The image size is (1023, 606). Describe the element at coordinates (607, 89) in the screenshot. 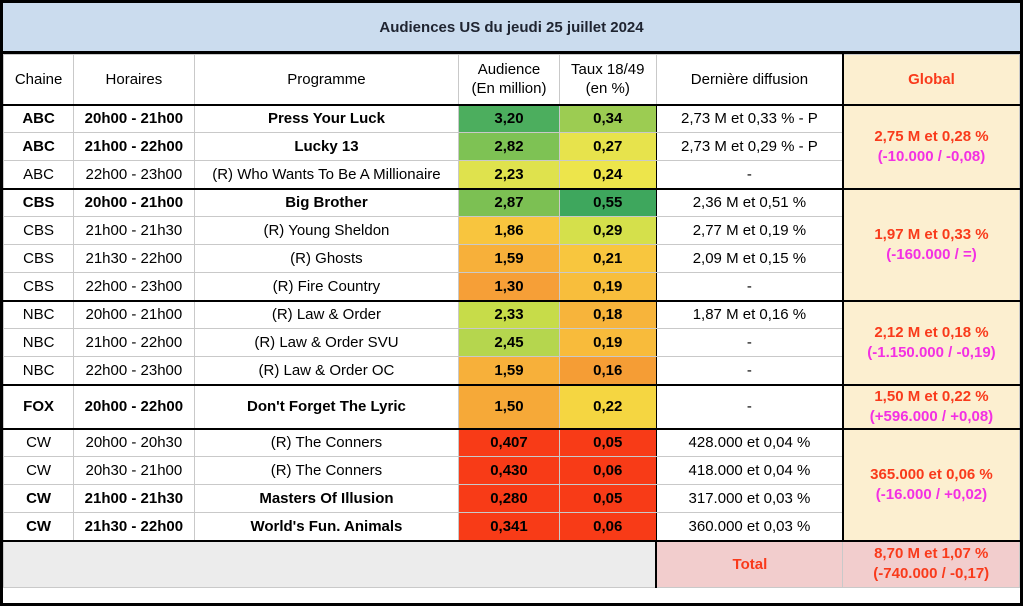

I see `column-header-taux-line2: (en %)` at that location.